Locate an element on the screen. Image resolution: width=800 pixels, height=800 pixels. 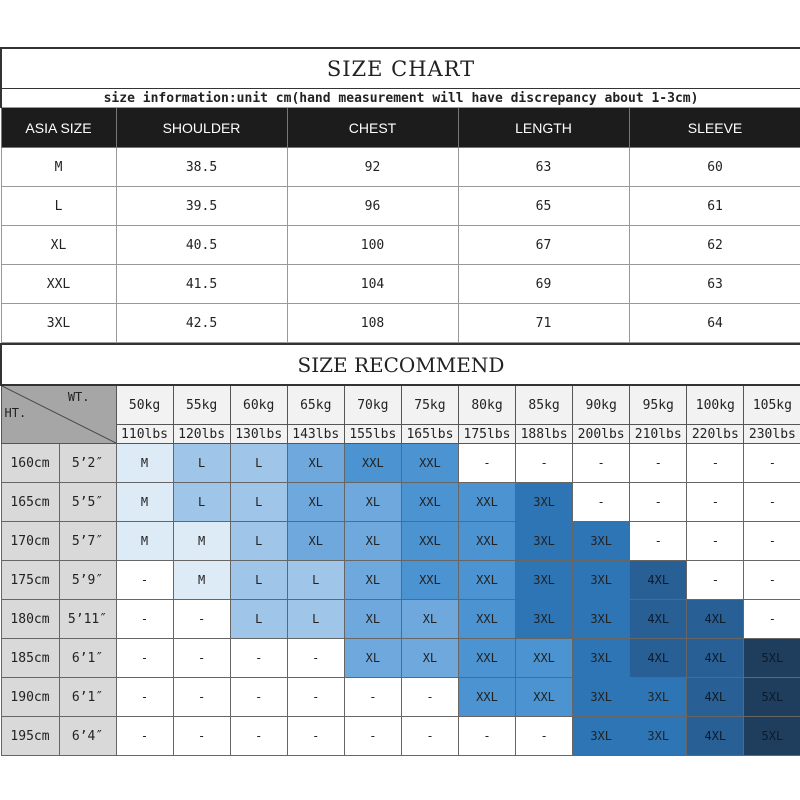
table-row: 180cm 5’11″ - - L L XL XL XXL 3XL 3XL 4XL 4XL - is located at coordinates (400, 619).